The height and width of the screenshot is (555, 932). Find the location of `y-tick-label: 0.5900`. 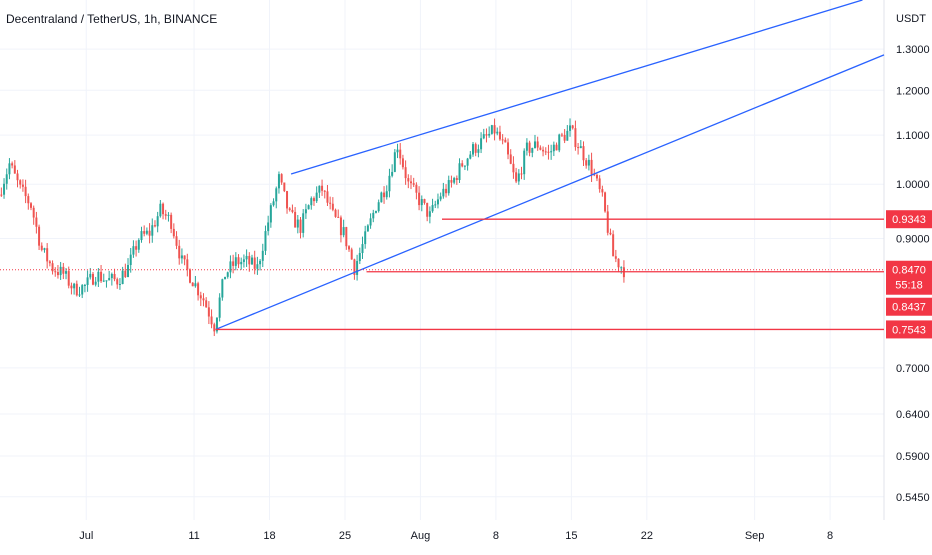

y-tick-label: 0.5900 is located at coordinates (913, 457).